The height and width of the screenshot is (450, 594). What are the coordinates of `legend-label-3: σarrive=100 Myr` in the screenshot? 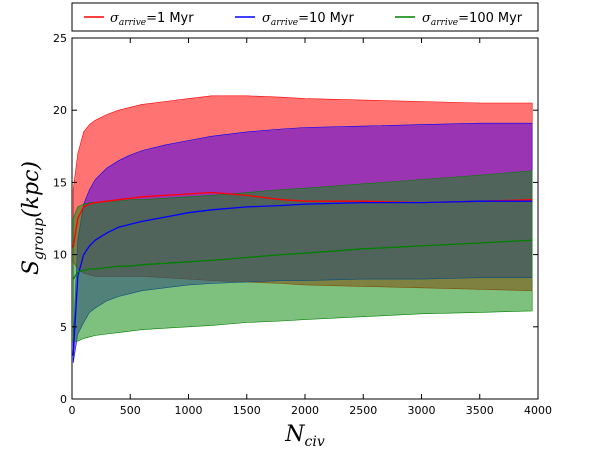 It's located at (472, 19).